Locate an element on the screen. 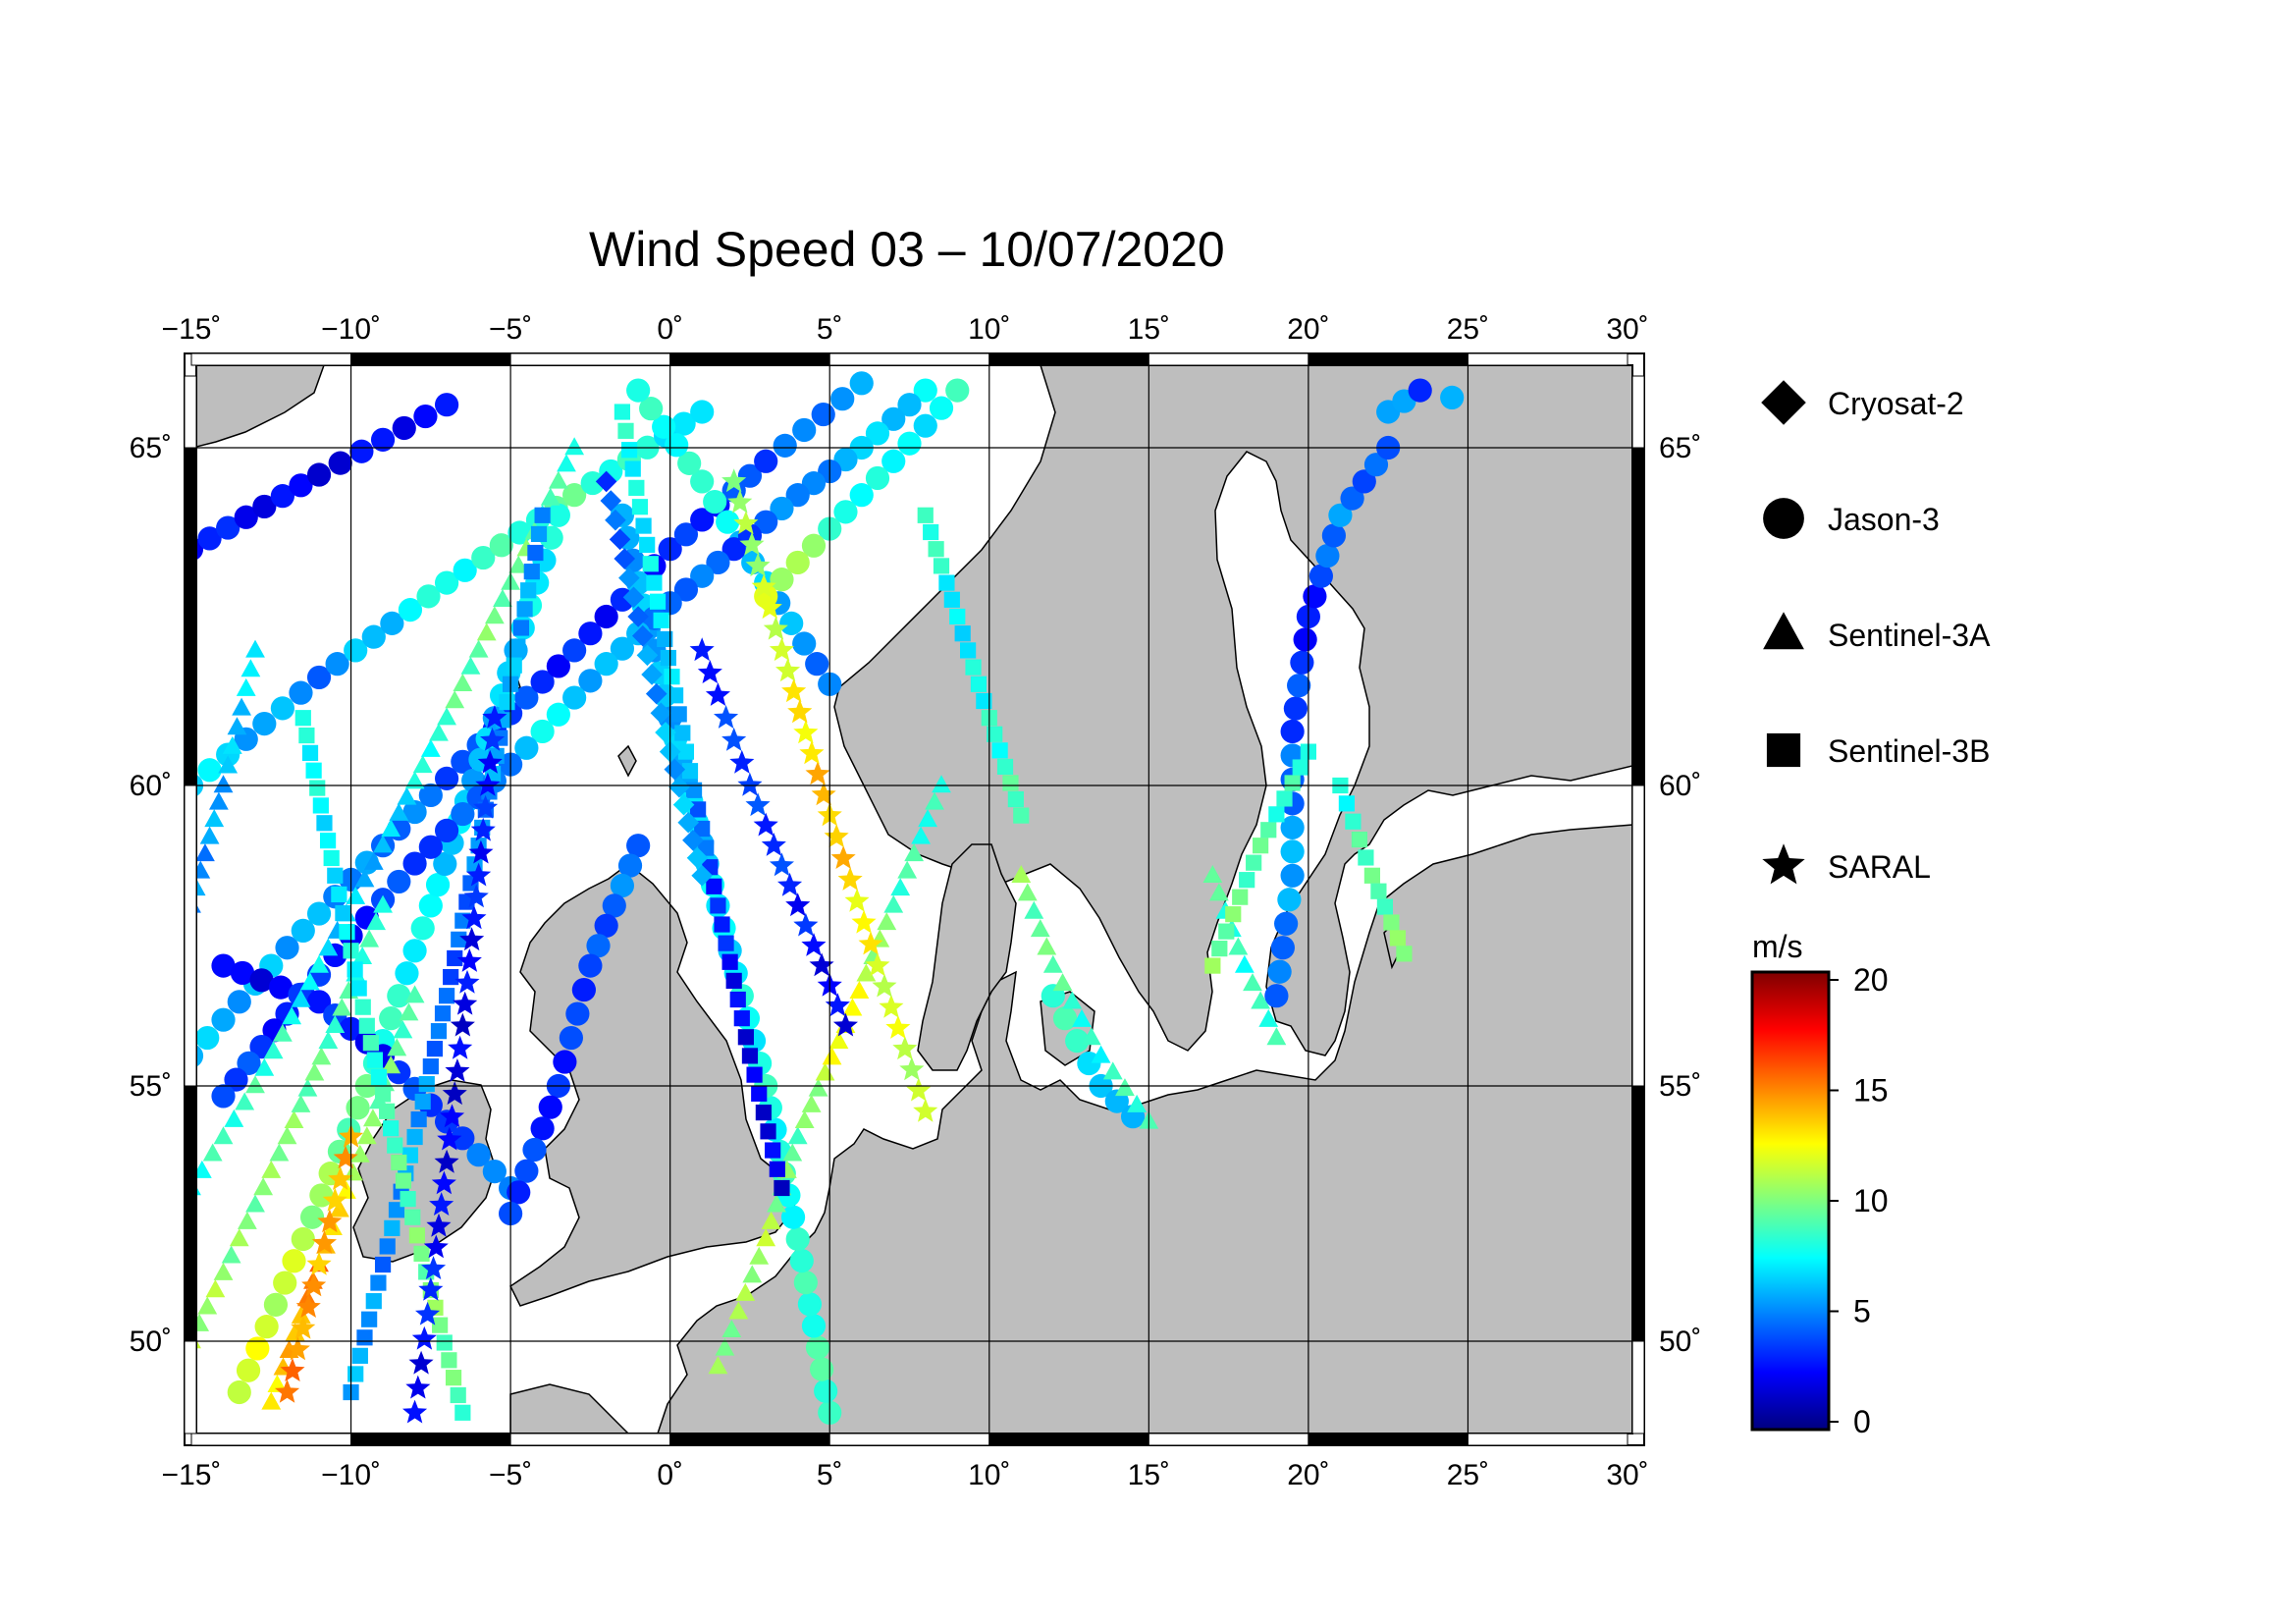 The image size is (2296, 1623). land-shetland is located at coordinates (627, 761).